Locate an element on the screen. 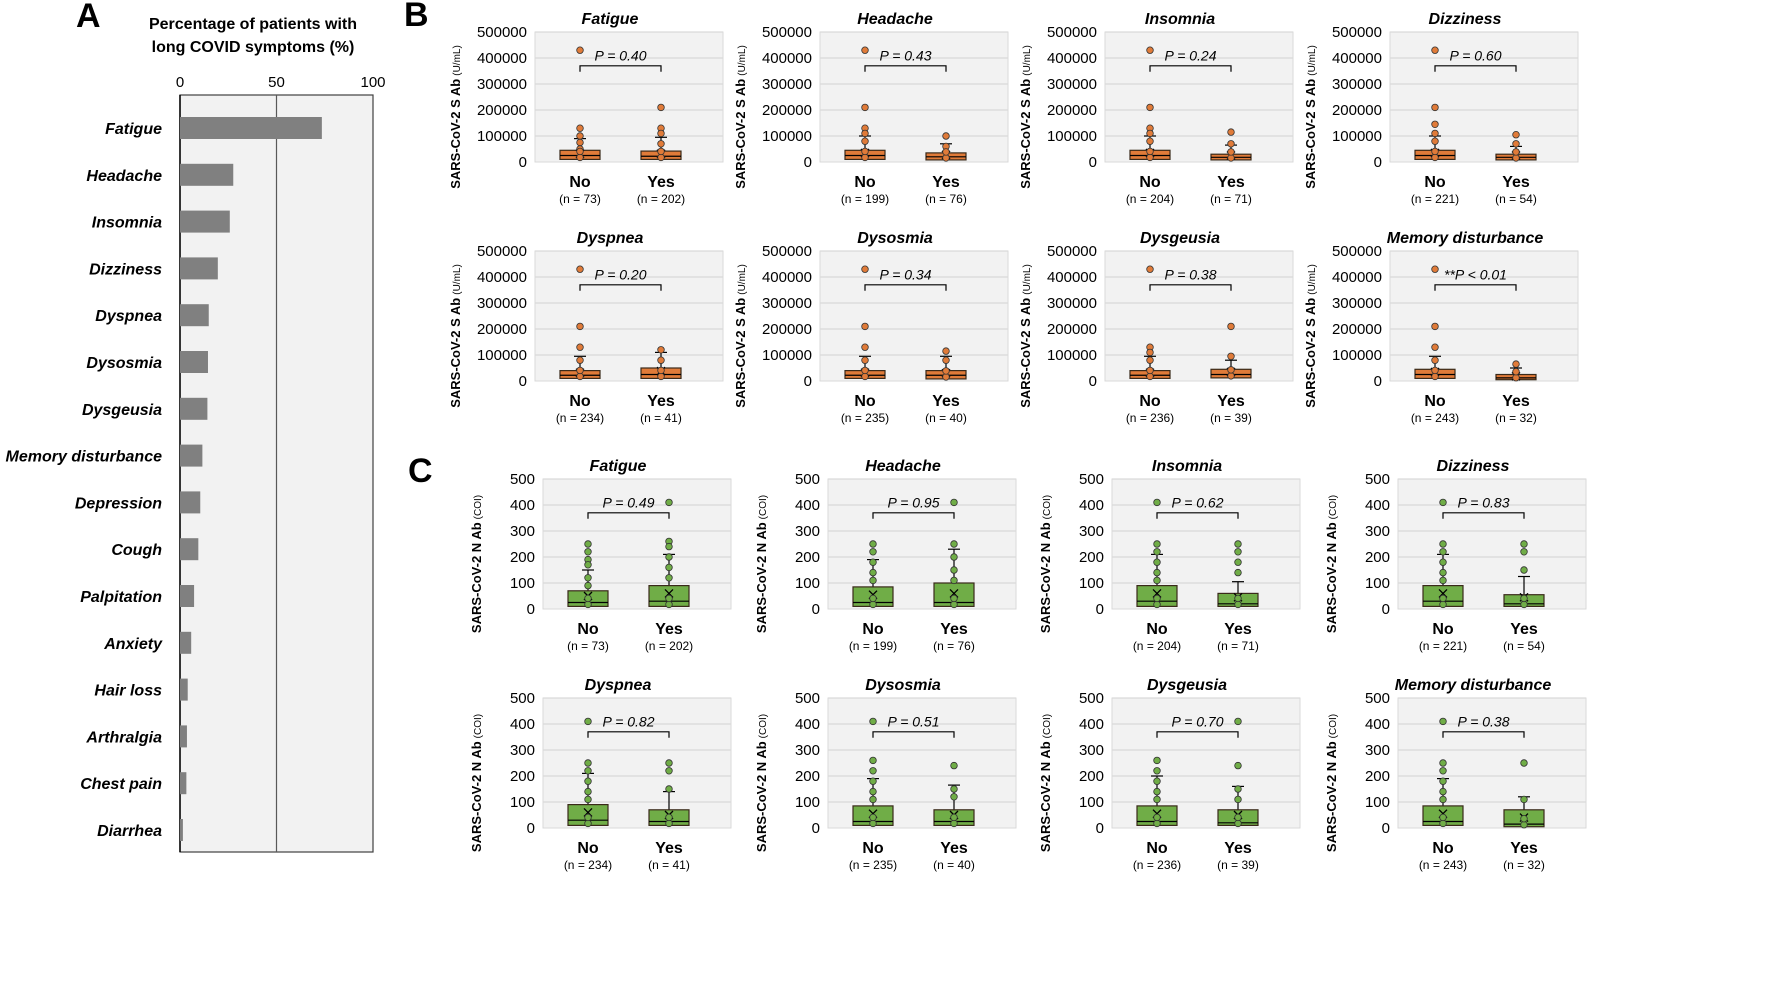 This screenshot has height=991, width=1772. bar-dyspnea is located at coordinates (194, 315).